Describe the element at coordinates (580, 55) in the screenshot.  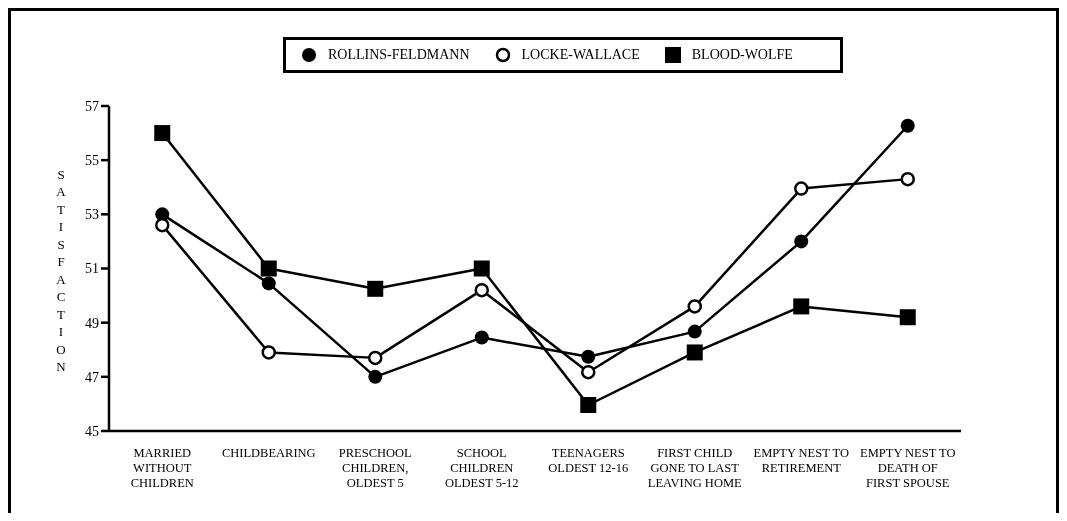
I see `legend-label: LOCKE-WALLACE` at that location.